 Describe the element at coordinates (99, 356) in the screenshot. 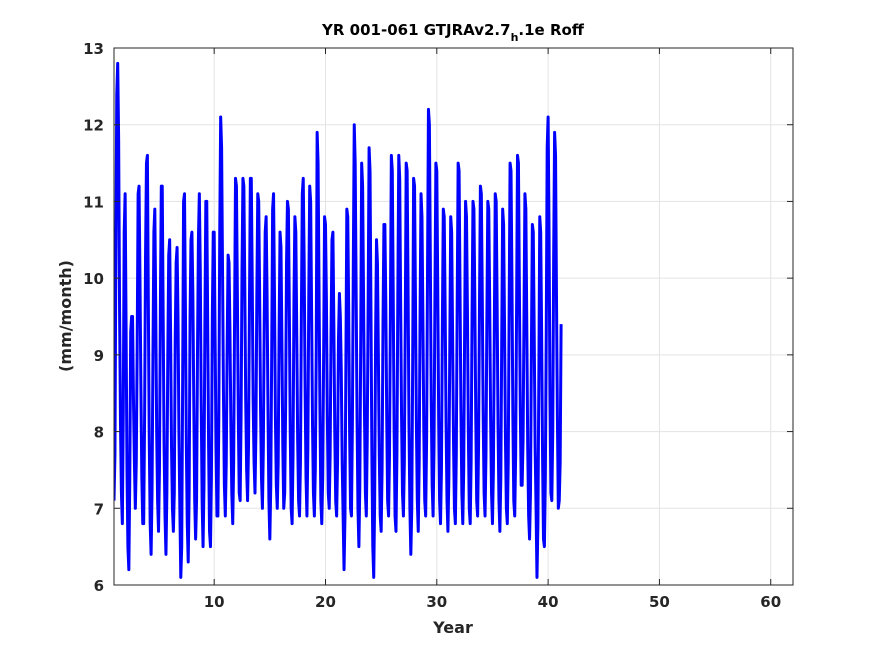

I see `y-tick-label: 9` at that location.